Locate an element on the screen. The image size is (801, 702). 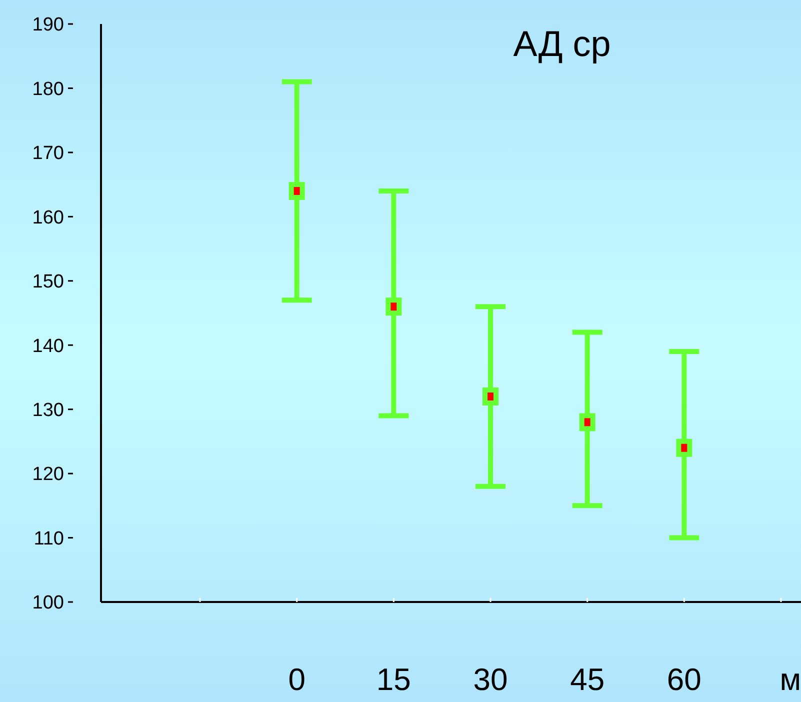
x-axis-title: м is located at coordinates (790, 679).